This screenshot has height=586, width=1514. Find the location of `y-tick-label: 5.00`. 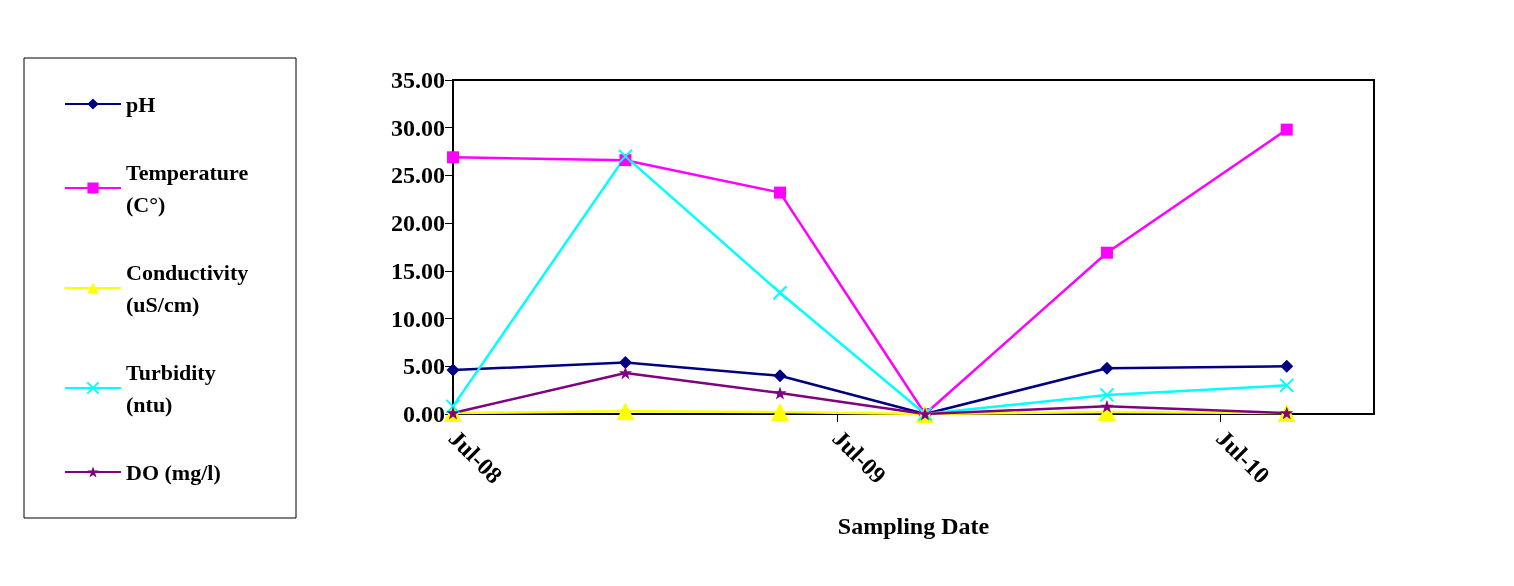

y-tick-label: 5.00 is located at coordinates (424, 366).